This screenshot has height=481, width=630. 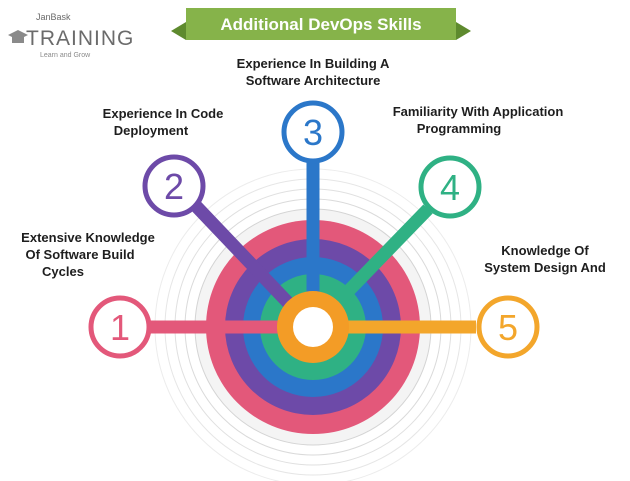 What do you see at coordinates (545, 259) in the screenshot?
I see `skill-label-5: Knowledge Of System Design And` at bounding box center [545, 259].